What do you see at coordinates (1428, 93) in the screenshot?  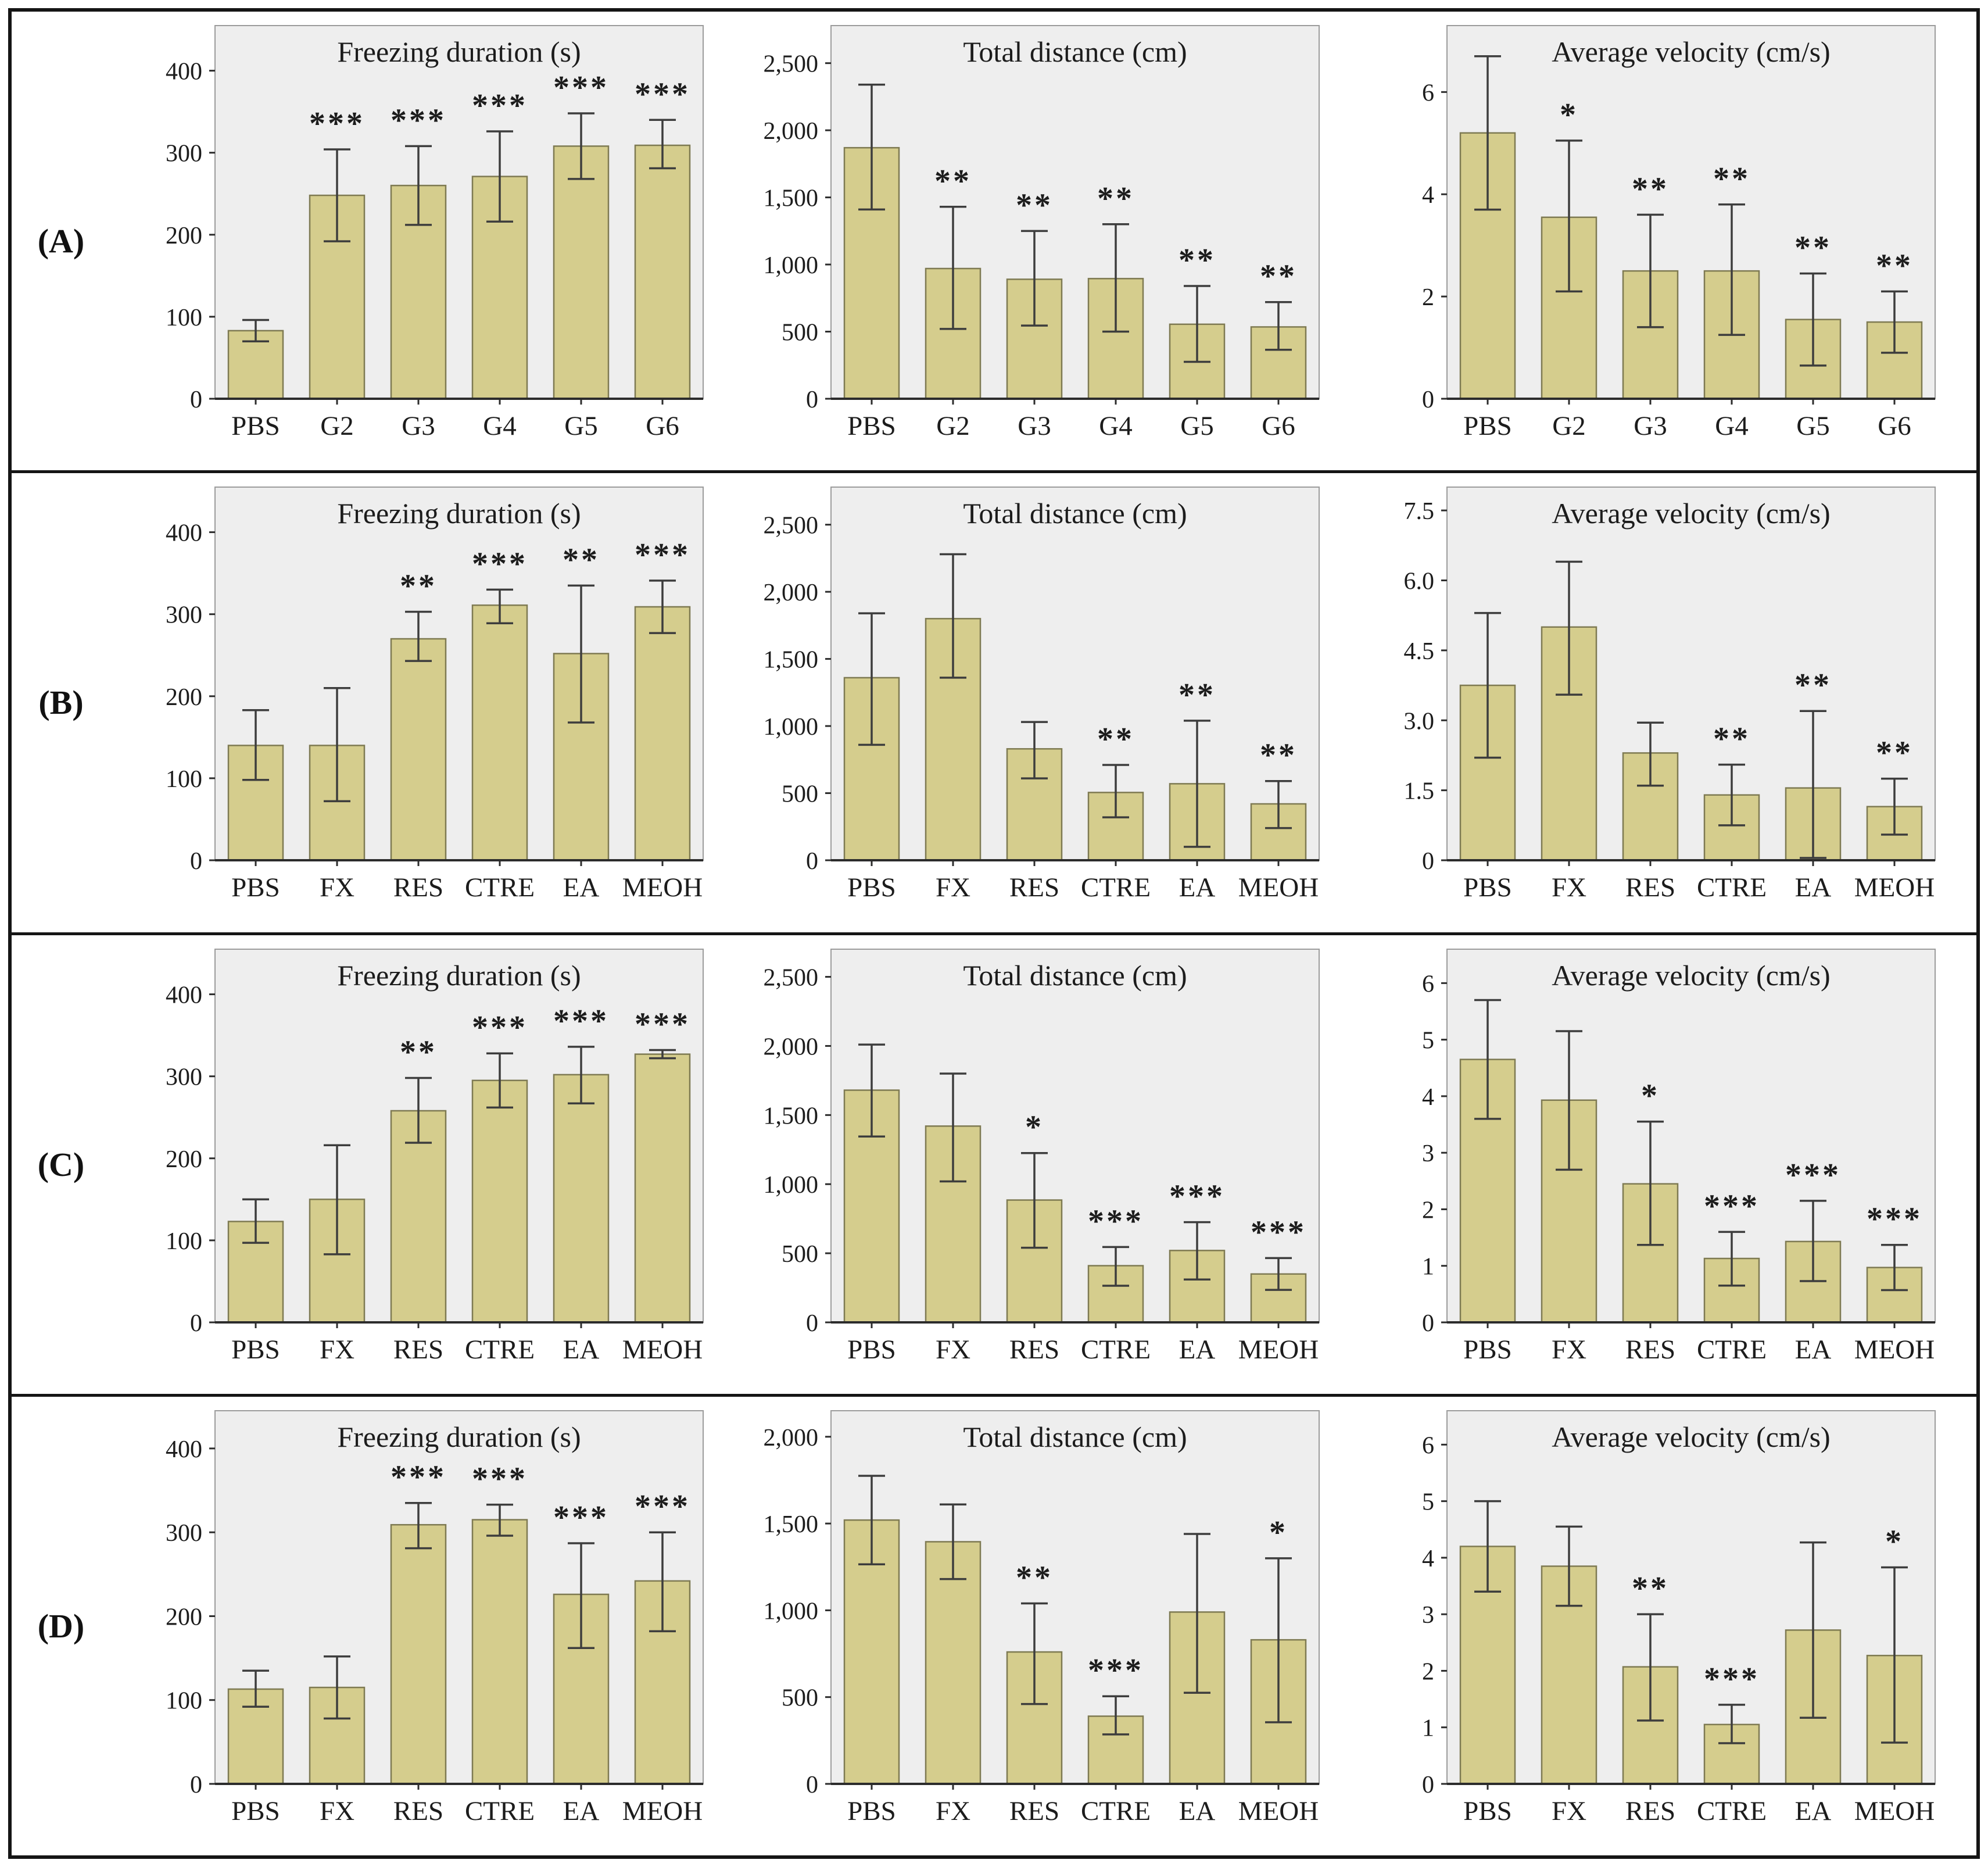 I see `y-tick-label: 6` at bounding box center [1428, 93].